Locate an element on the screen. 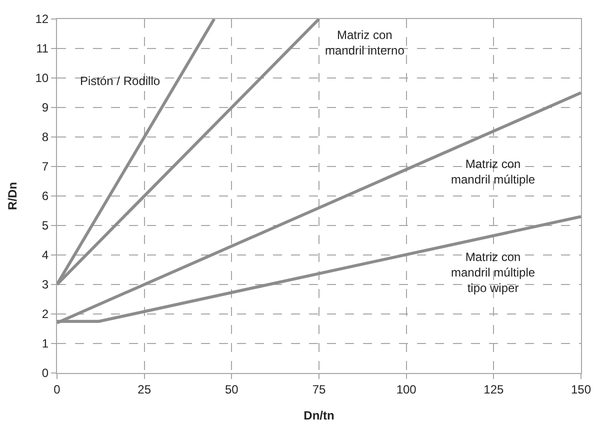 This screenshot has width=603, height=432. x-tick-label: 100 is located at coordinates (406, 389).